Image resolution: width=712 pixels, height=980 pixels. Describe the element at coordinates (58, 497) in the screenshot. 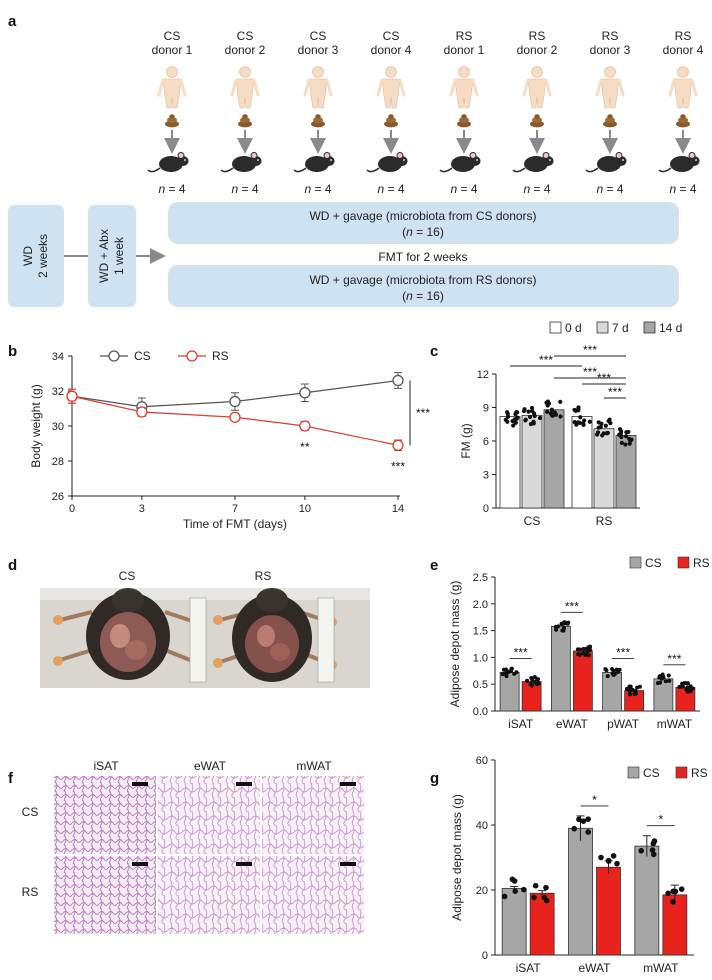

I see `y-tick-label: 26` at that location.